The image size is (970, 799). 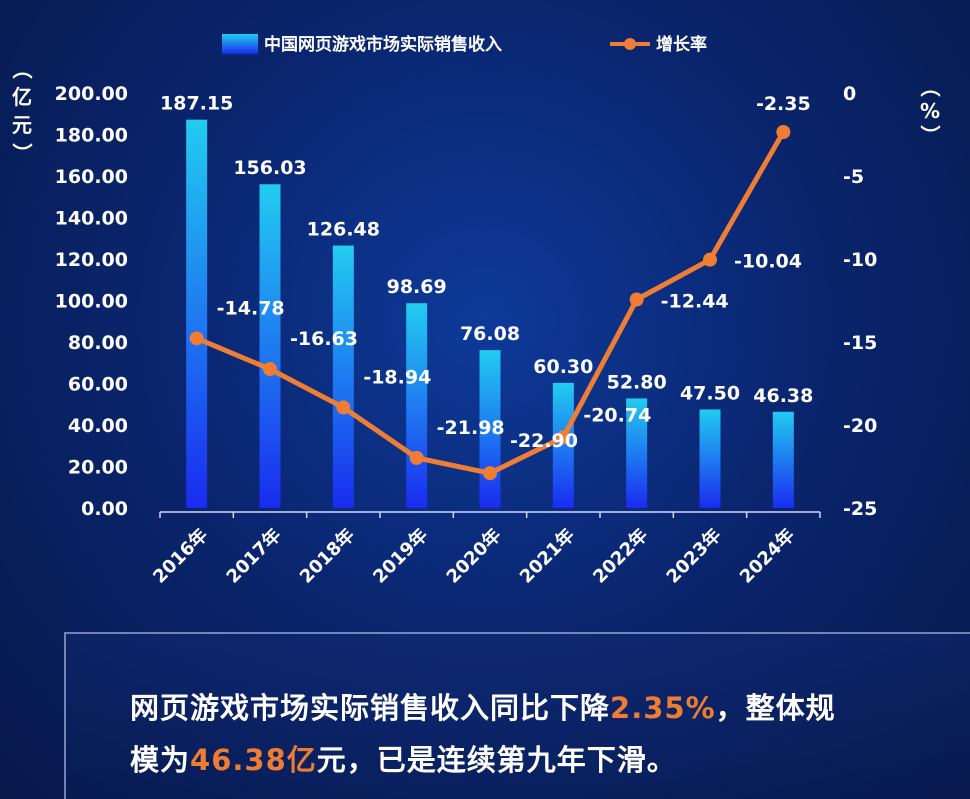 What do you see at coordinates (400, 556) in the screenshot?
I see `x-tick-label: 2019年` at bounding box center [400, 556].